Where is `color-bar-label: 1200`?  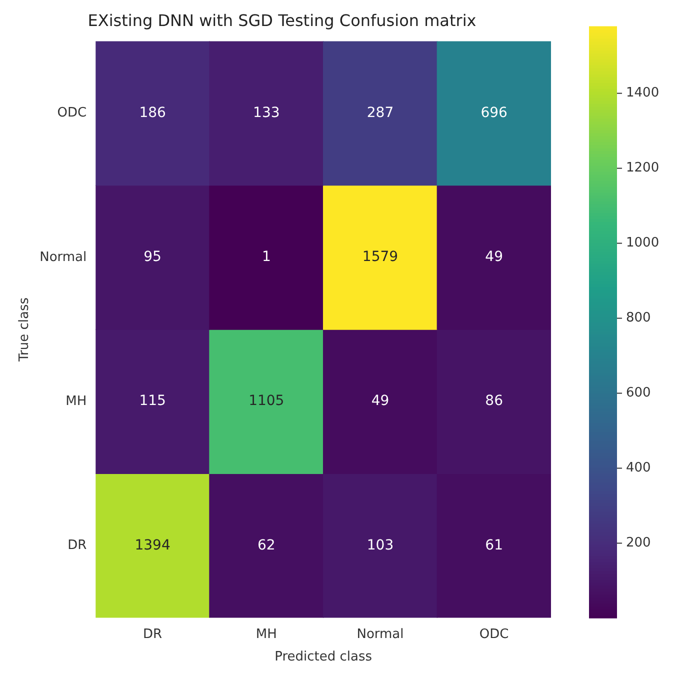
color-bar-label: 1200 is located at coordinates (643, 168).